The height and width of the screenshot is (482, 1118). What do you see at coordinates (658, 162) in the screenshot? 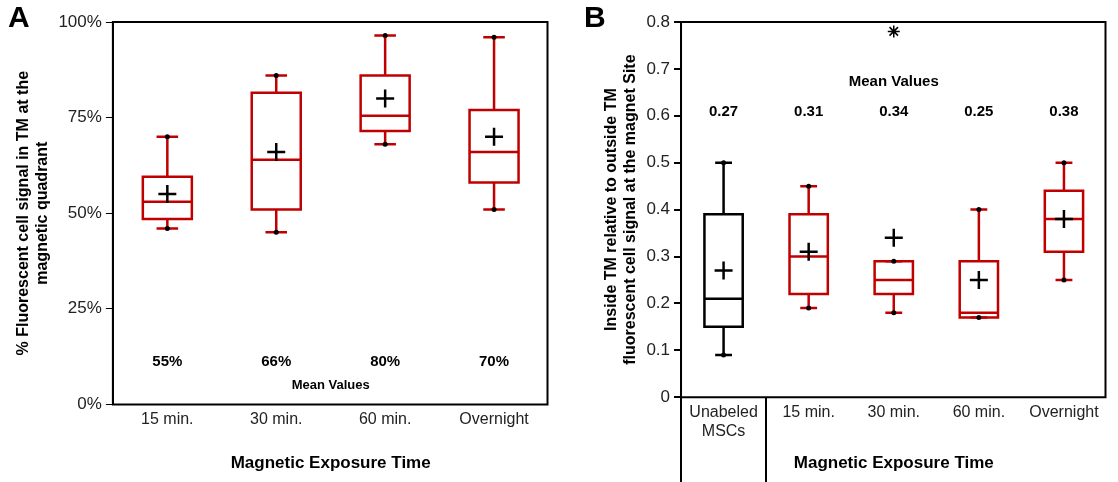
I see `y-tick-label: 0.5` at bounding box center [658, 162].